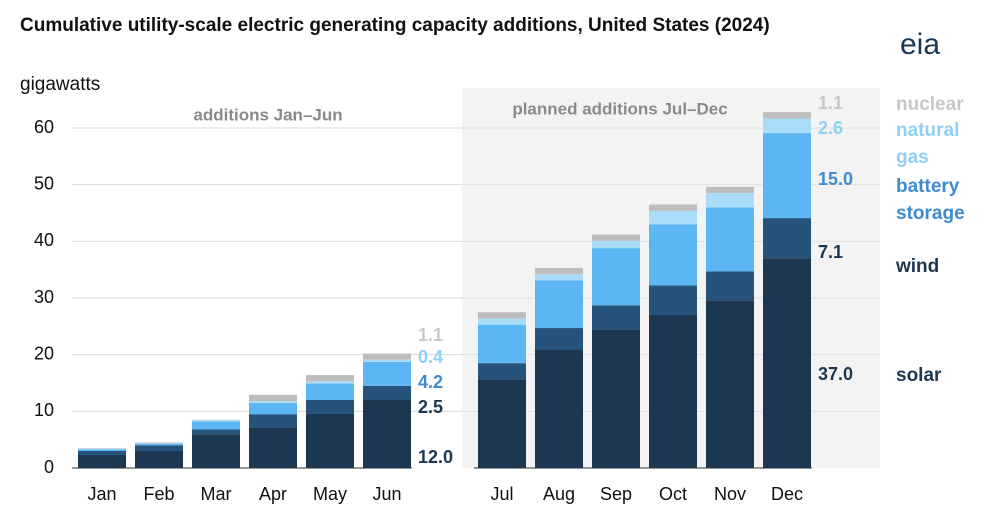 This screenshot has width=999, height=525. Describe the element at coordinates (44, 353) in the screenshot. I see `y-tick-label: 20` at that location.